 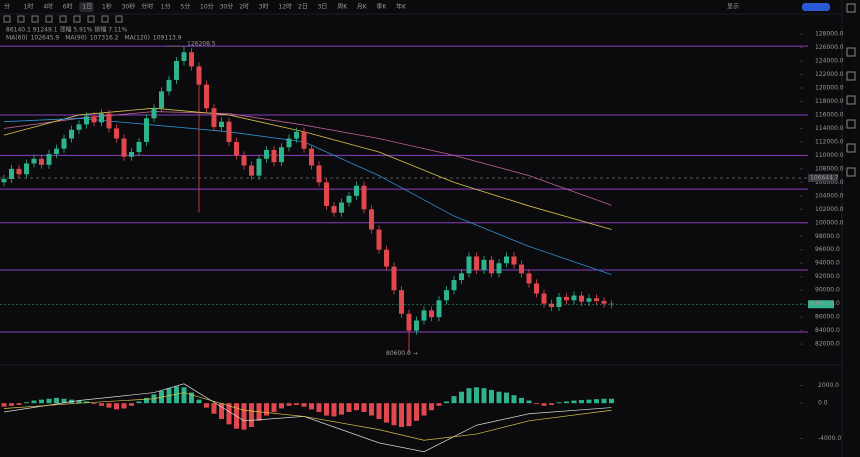 I want to click on timeframe-tab: 12时, so click(x=285, y=7).